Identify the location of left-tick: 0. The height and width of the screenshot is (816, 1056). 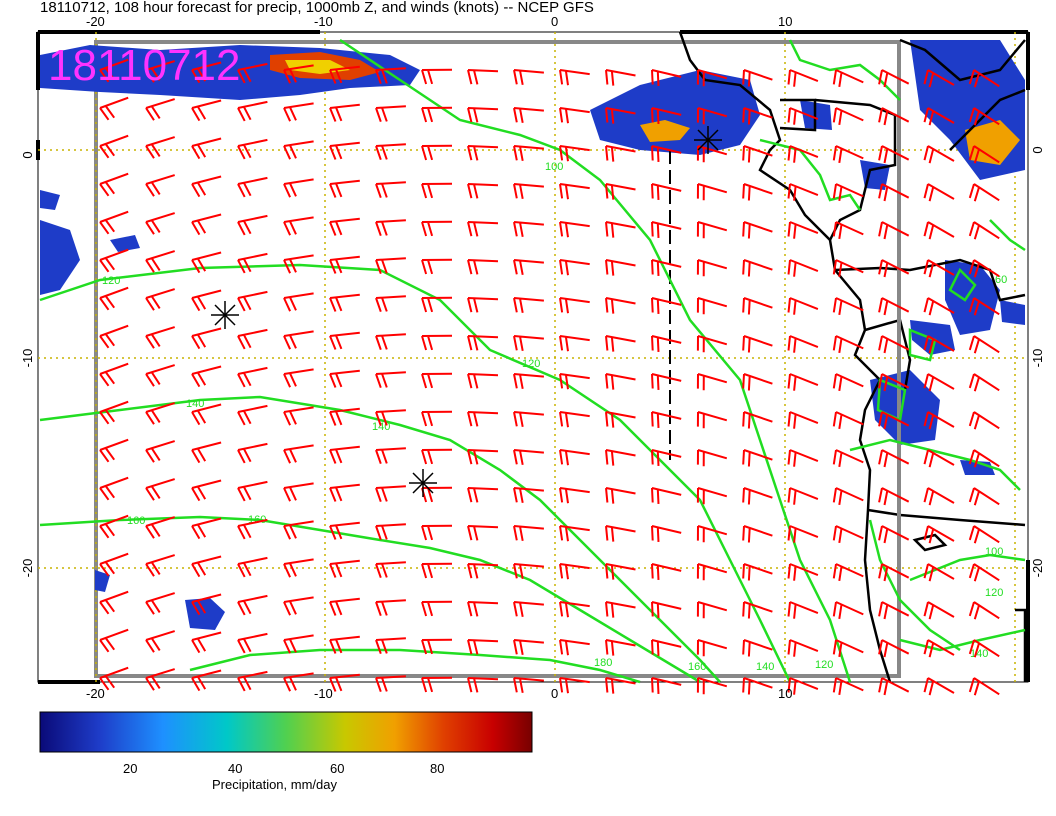
(27, 154).